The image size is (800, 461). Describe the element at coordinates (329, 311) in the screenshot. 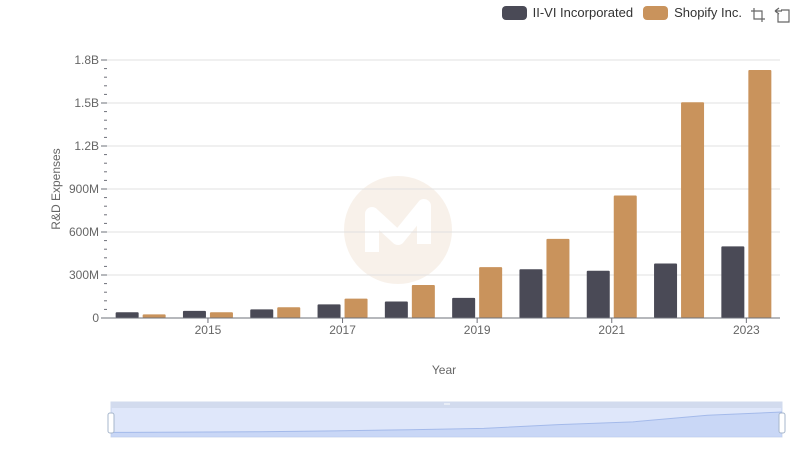

I see `bar-ii-vi-2017` at that location.